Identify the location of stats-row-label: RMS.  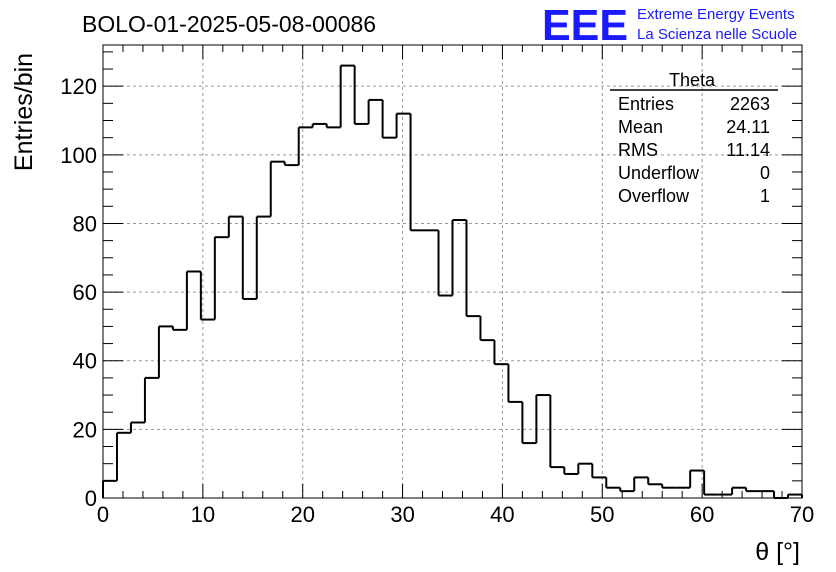
(638, 150).